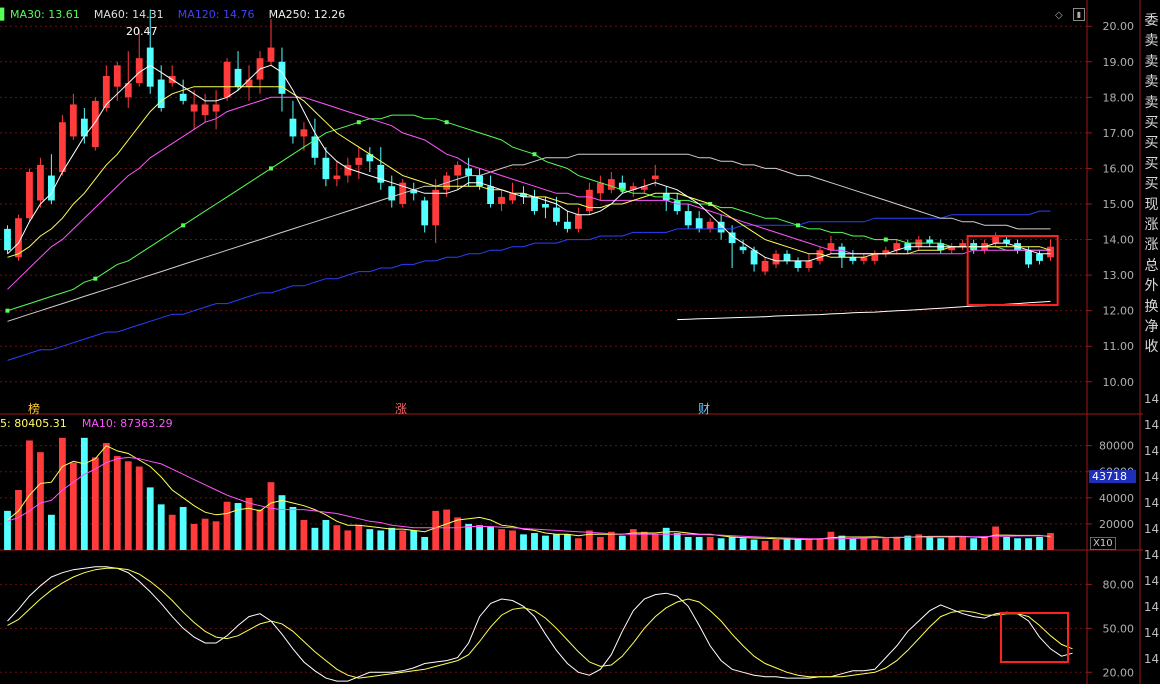  What do you see at coordinates (1151, 347) in the screenshot?
I see `side-label: 收` at bounding box center [1151, 347].